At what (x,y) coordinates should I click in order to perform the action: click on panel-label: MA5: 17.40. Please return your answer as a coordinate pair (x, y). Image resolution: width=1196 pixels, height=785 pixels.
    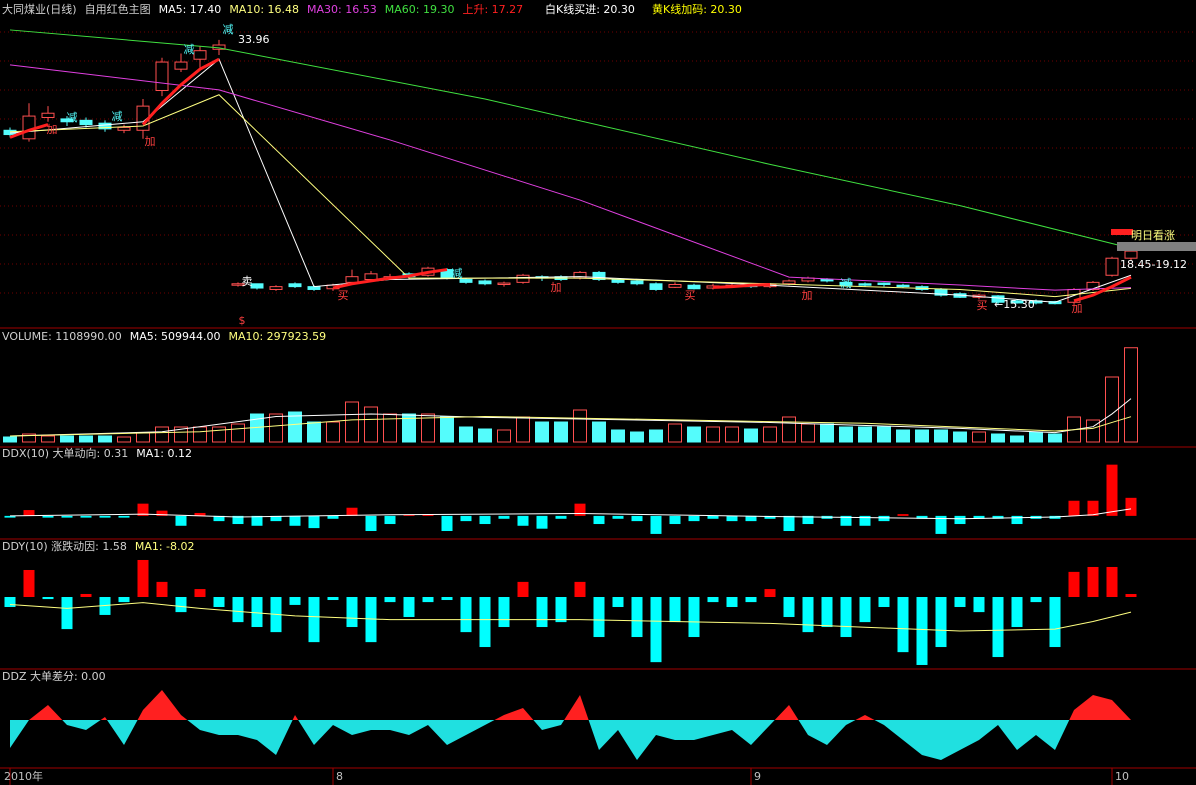
    Looking at the image, I should click on (190, 9).